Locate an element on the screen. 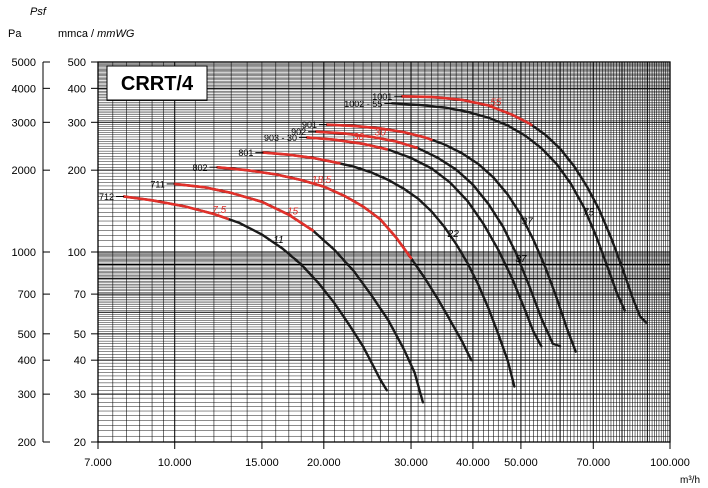 The width and height of the screenshot is (708, 488). y-tick-label: 30 is located at coordinates (80, 395).